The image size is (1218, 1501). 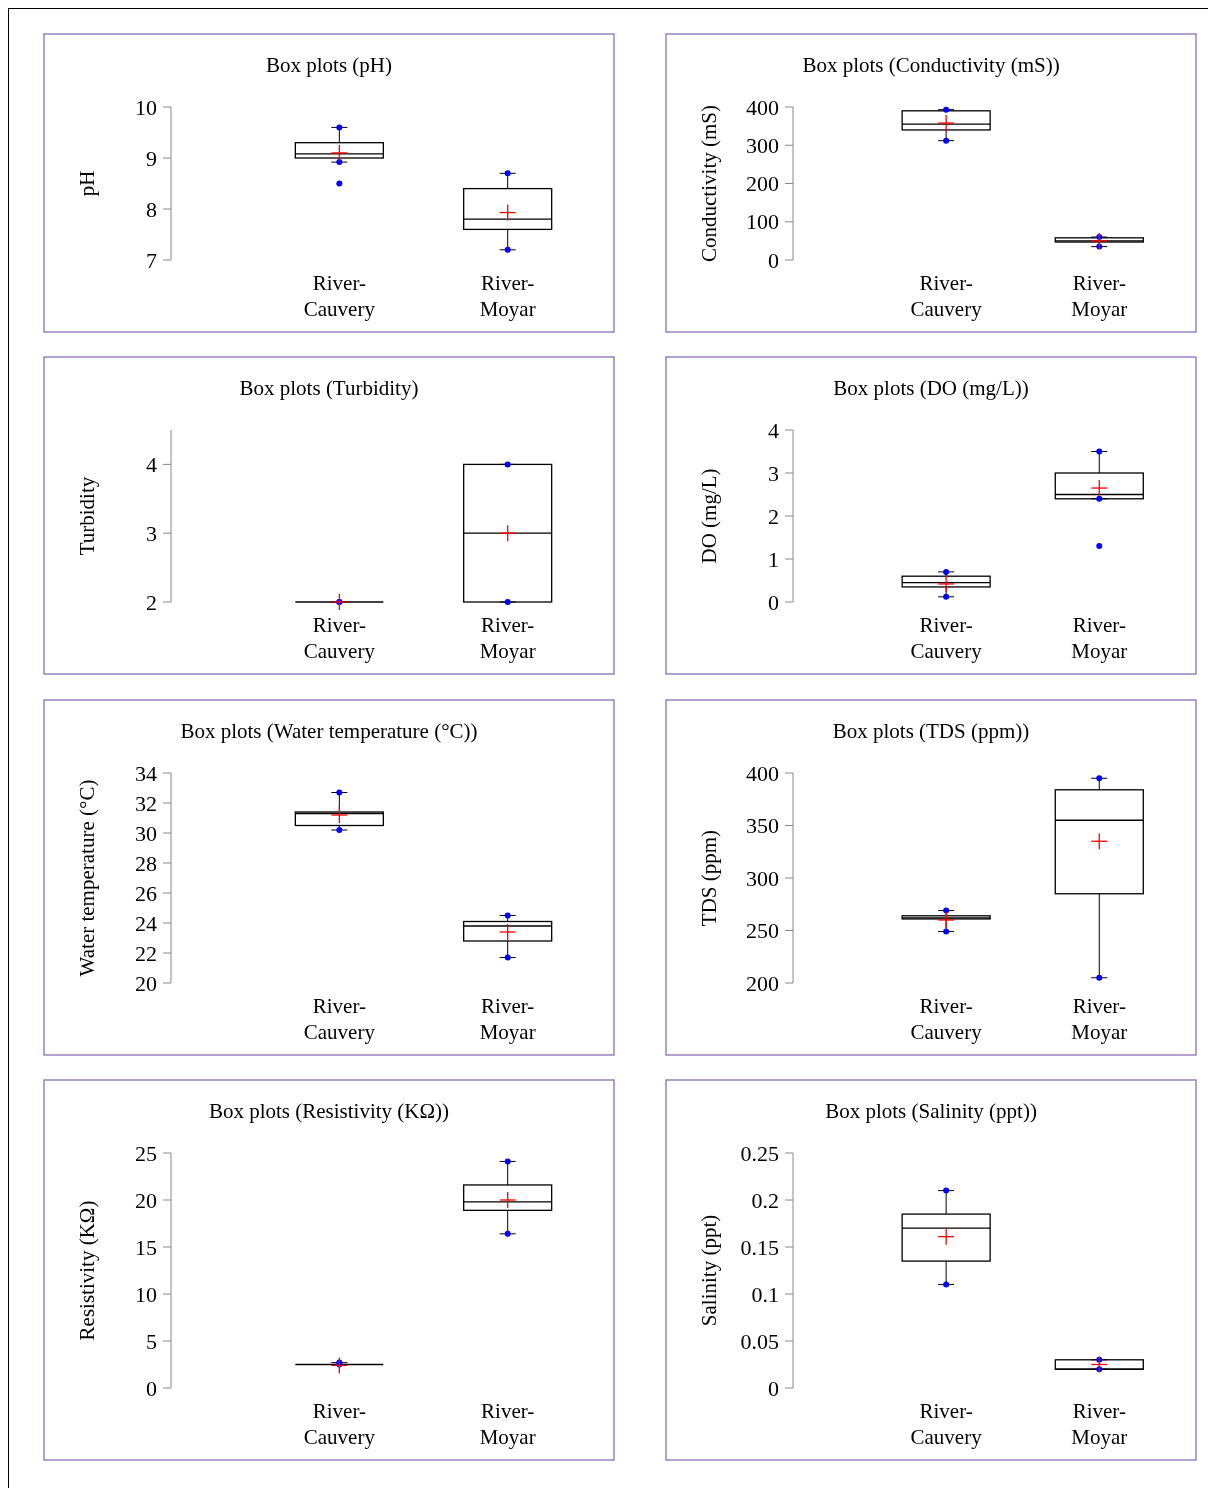 What do you see at coordinates (762, 826) in the screenshot?
I see `y-tick-label: 350` at bounding box center [762, 826].